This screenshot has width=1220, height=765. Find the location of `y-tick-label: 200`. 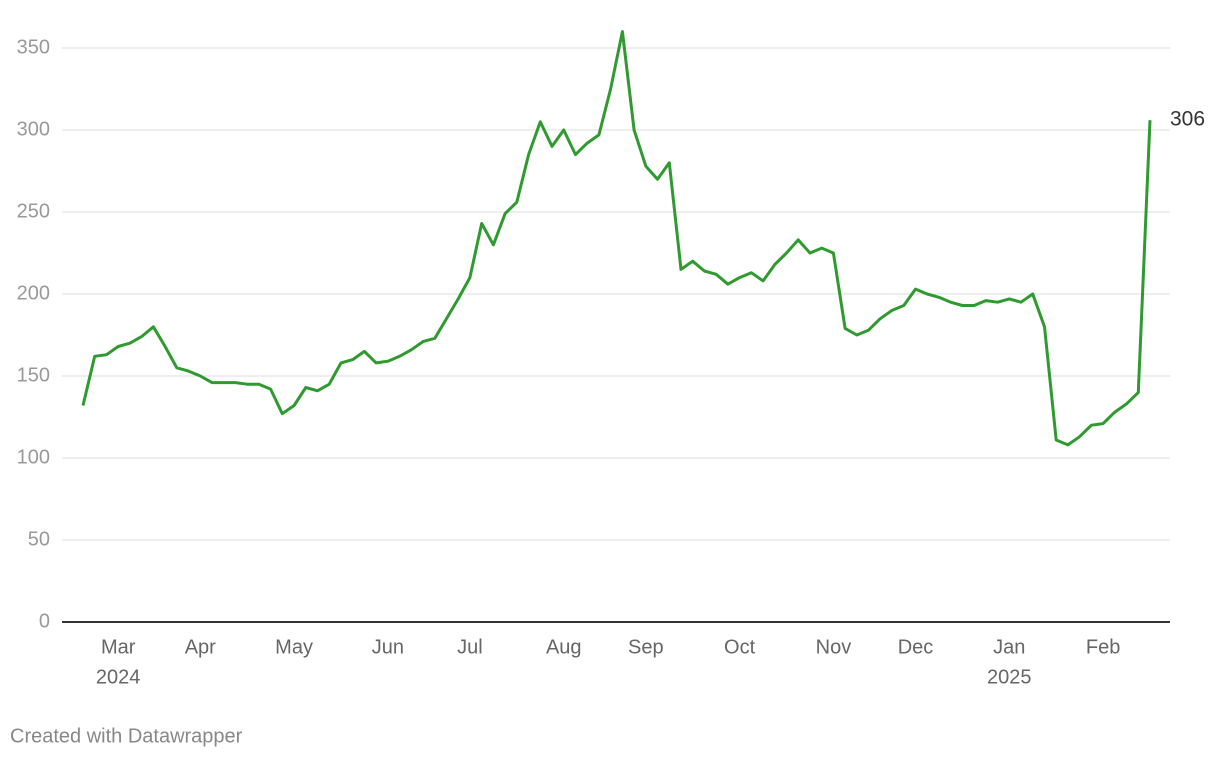

y-tick-label: 200 is located at coordinates (33, 293).